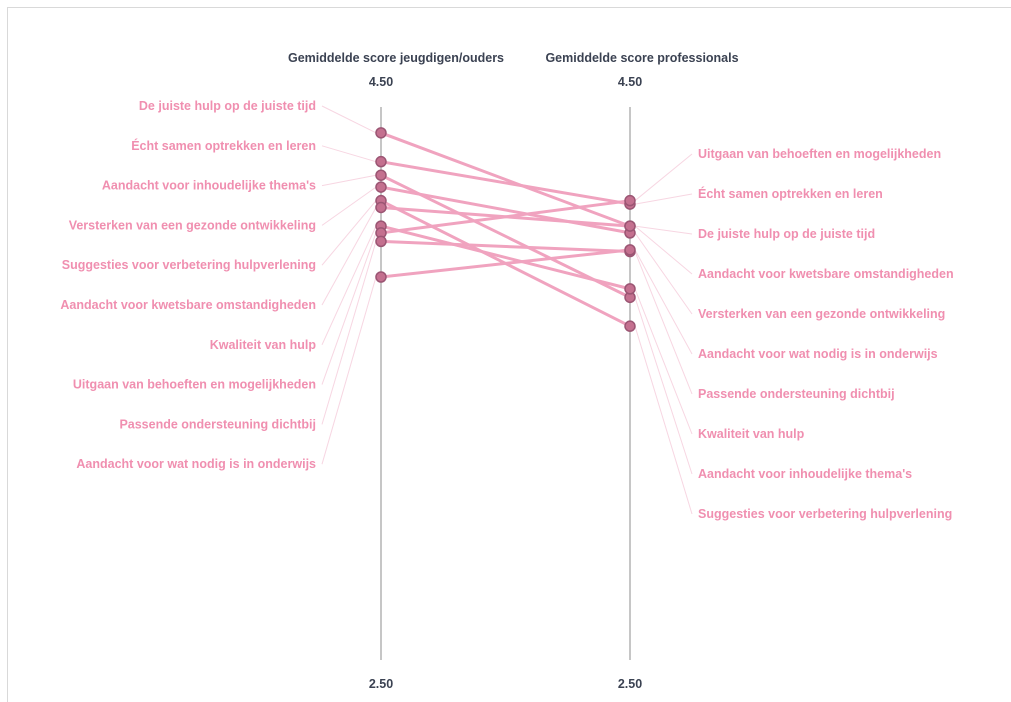 The height and width of the screenshot is (702, 1011). What do you see at coordinates (263, 345) in the screenshot?
I see `series-label-left: Kwaliteit van hulp` at bounding box center [263, 345].